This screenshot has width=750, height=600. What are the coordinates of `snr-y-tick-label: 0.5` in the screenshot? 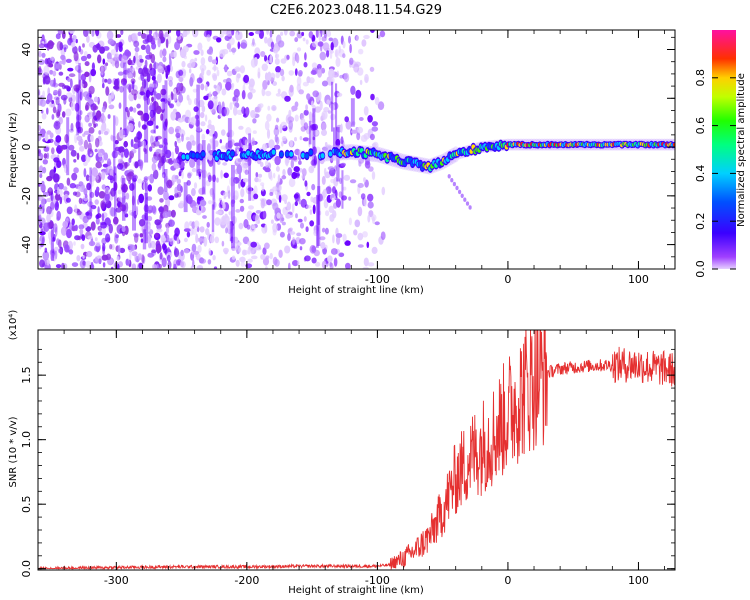 It's located at (26, 504).